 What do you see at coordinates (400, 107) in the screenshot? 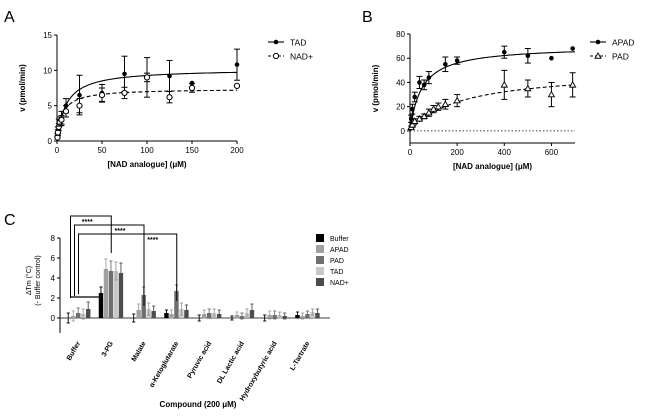
I see `y-tick-label: 20` at bounding box center [400, 107].